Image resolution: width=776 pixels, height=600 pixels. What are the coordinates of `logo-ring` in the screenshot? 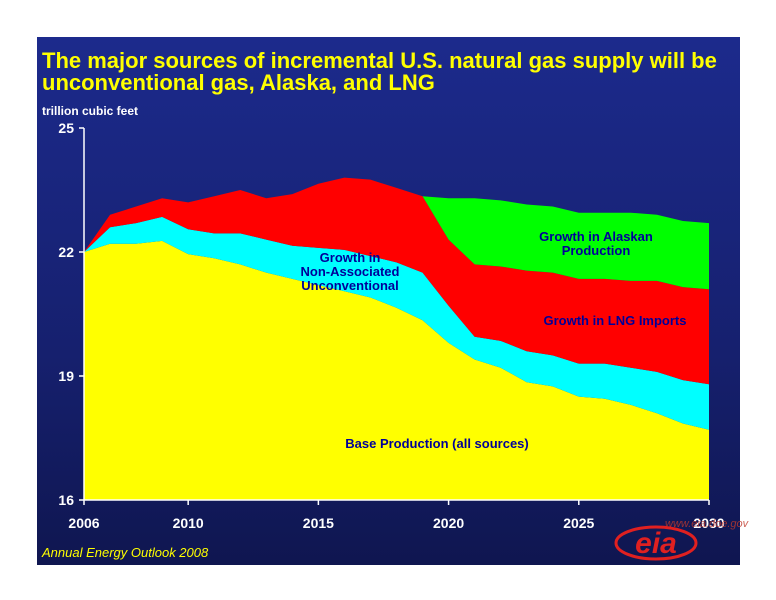 It's located at (656, 543).